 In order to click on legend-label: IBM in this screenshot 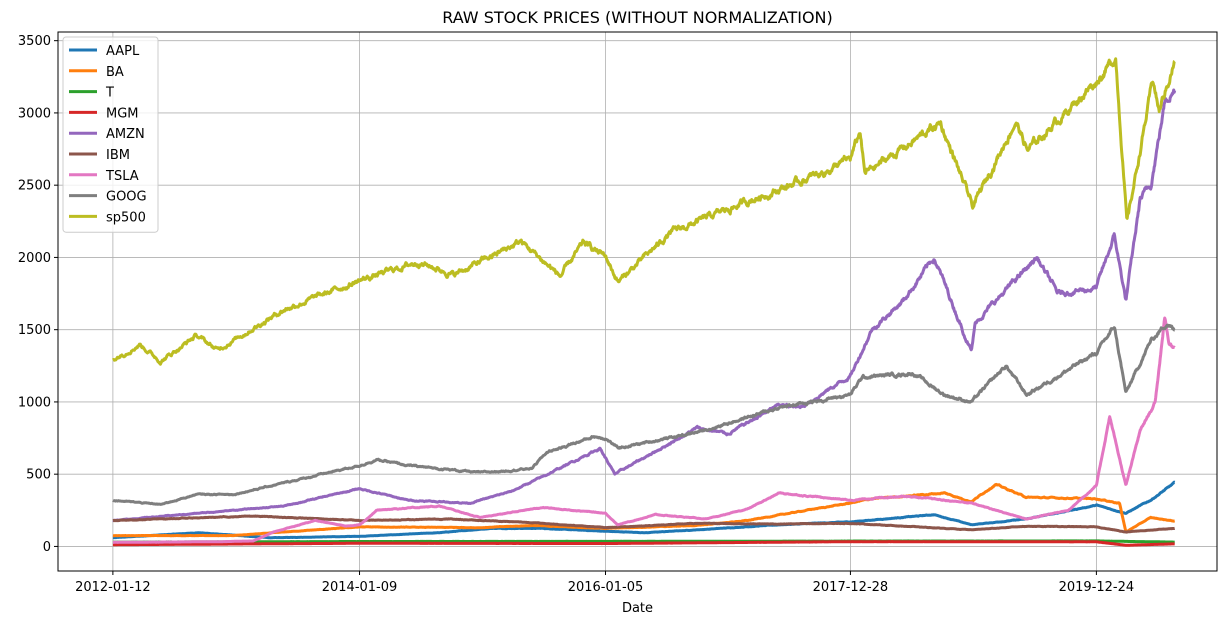, I will do `click(118, 155)`.